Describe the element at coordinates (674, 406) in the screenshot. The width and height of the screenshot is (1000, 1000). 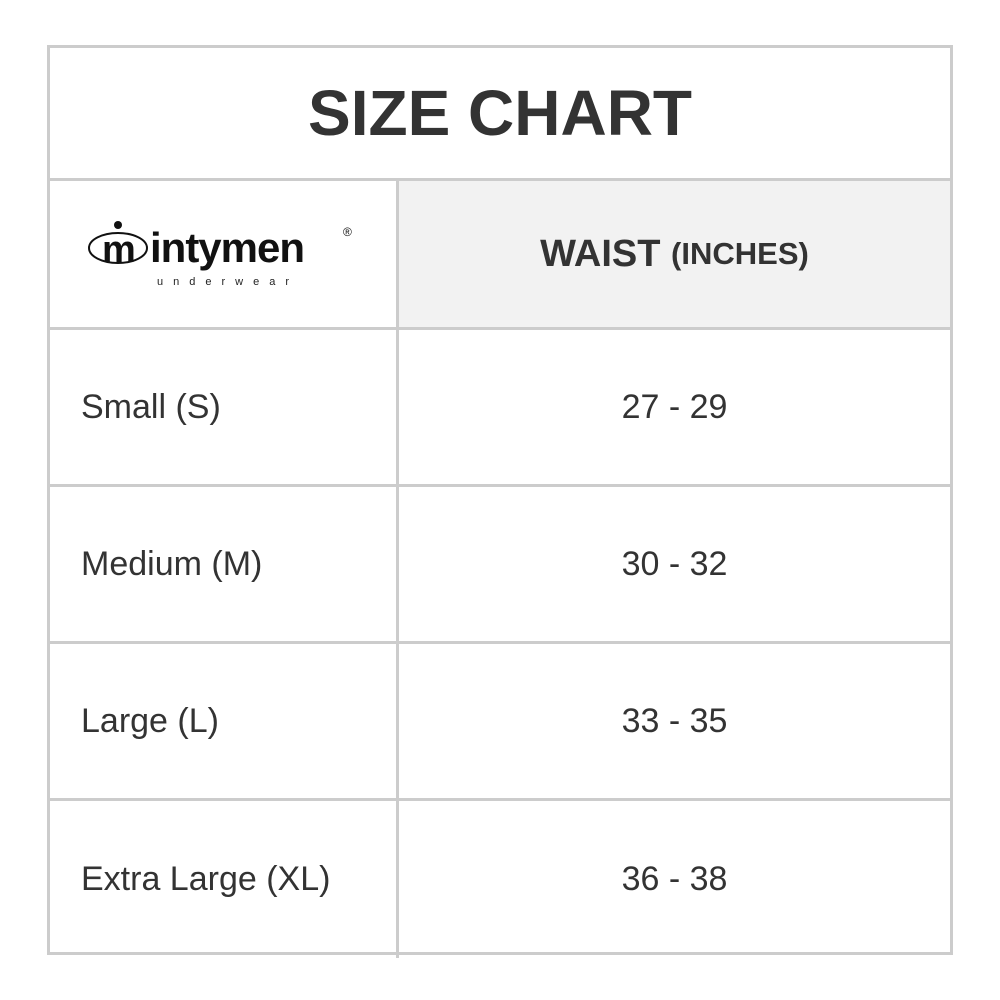
I see `waist-cell: 27 - 29` at that location.